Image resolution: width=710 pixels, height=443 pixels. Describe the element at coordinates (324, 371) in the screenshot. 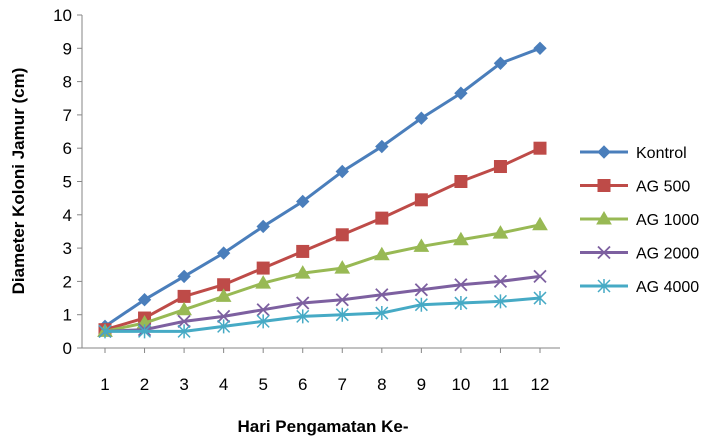

I see `x-axis-ticks: 1 2 3 4 5 6 7 8 9 10 11 12` at that location.